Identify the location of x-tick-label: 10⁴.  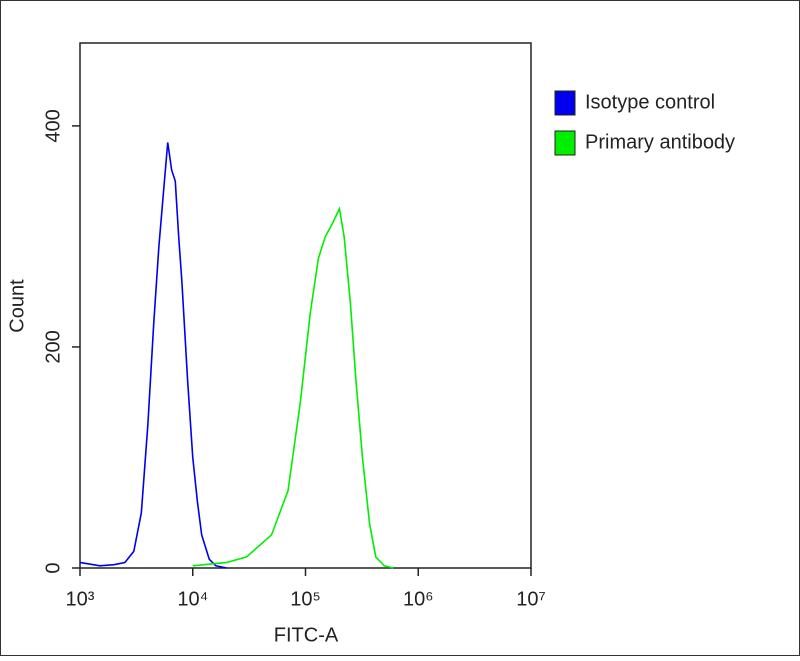
(192, 599).